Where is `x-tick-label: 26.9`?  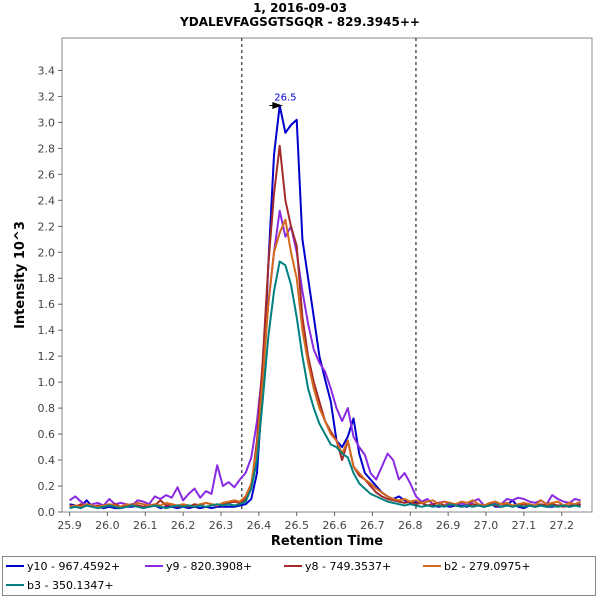 x-tick-label: 26.9 is located at coordinates (448, 525).